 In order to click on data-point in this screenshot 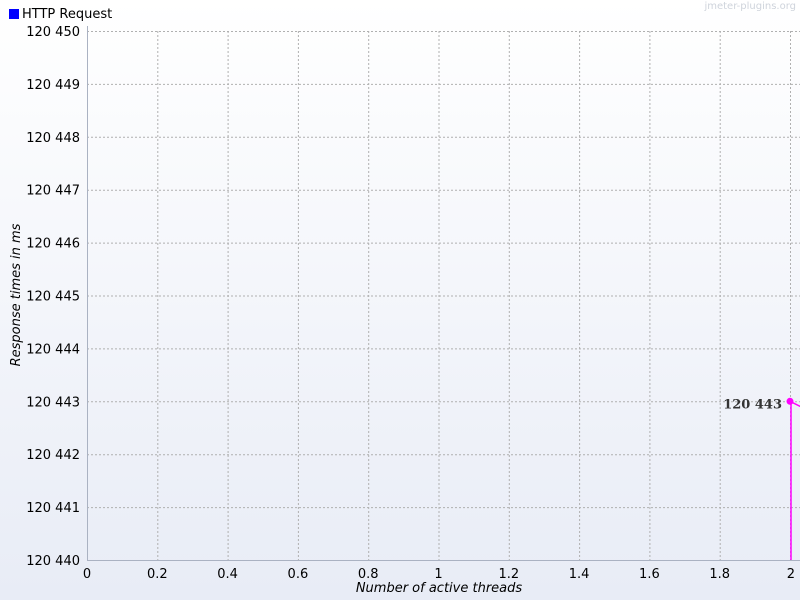, I will do `click(790, 401)`.